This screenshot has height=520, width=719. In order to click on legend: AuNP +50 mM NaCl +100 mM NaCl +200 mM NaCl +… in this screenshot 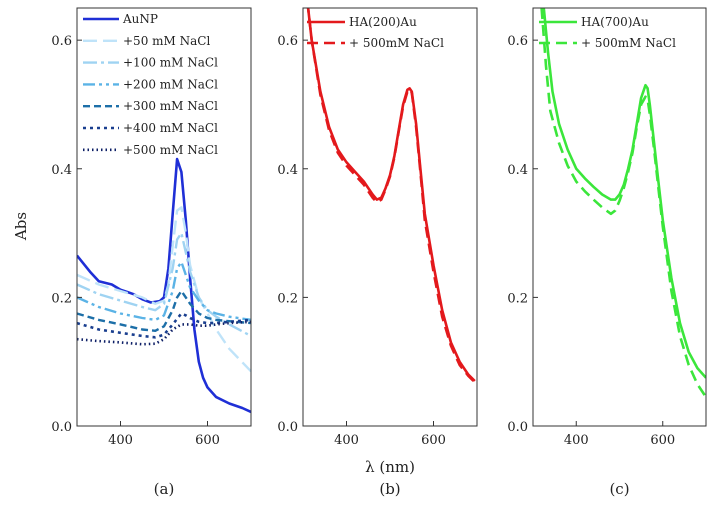, I will do `click(150, 84)`.